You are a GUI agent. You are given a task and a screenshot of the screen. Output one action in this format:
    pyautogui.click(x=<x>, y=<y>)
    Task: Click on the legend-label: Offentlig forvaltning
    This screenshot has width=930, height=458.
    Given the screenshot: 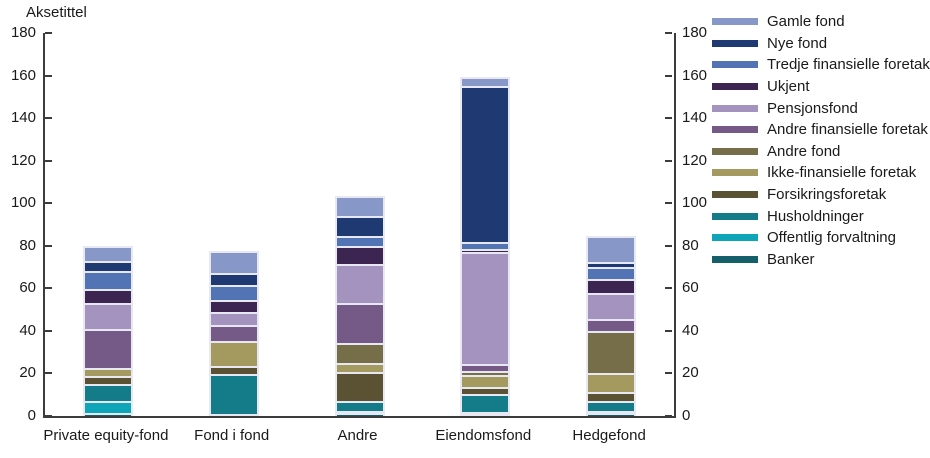 What is the action you would take?
    pyautogui.click(x=831, y=238)
    